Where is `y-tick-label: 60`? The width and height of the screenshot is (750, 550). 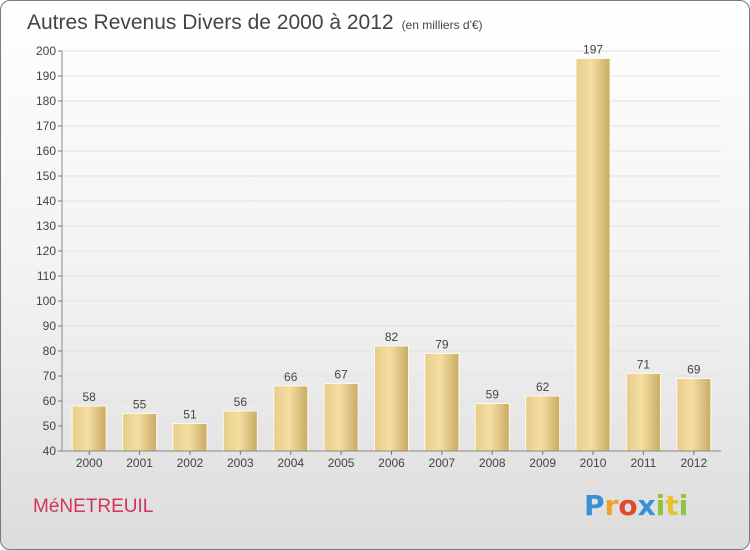
y-tick-label: 60 is located at coordinates (50, 401).